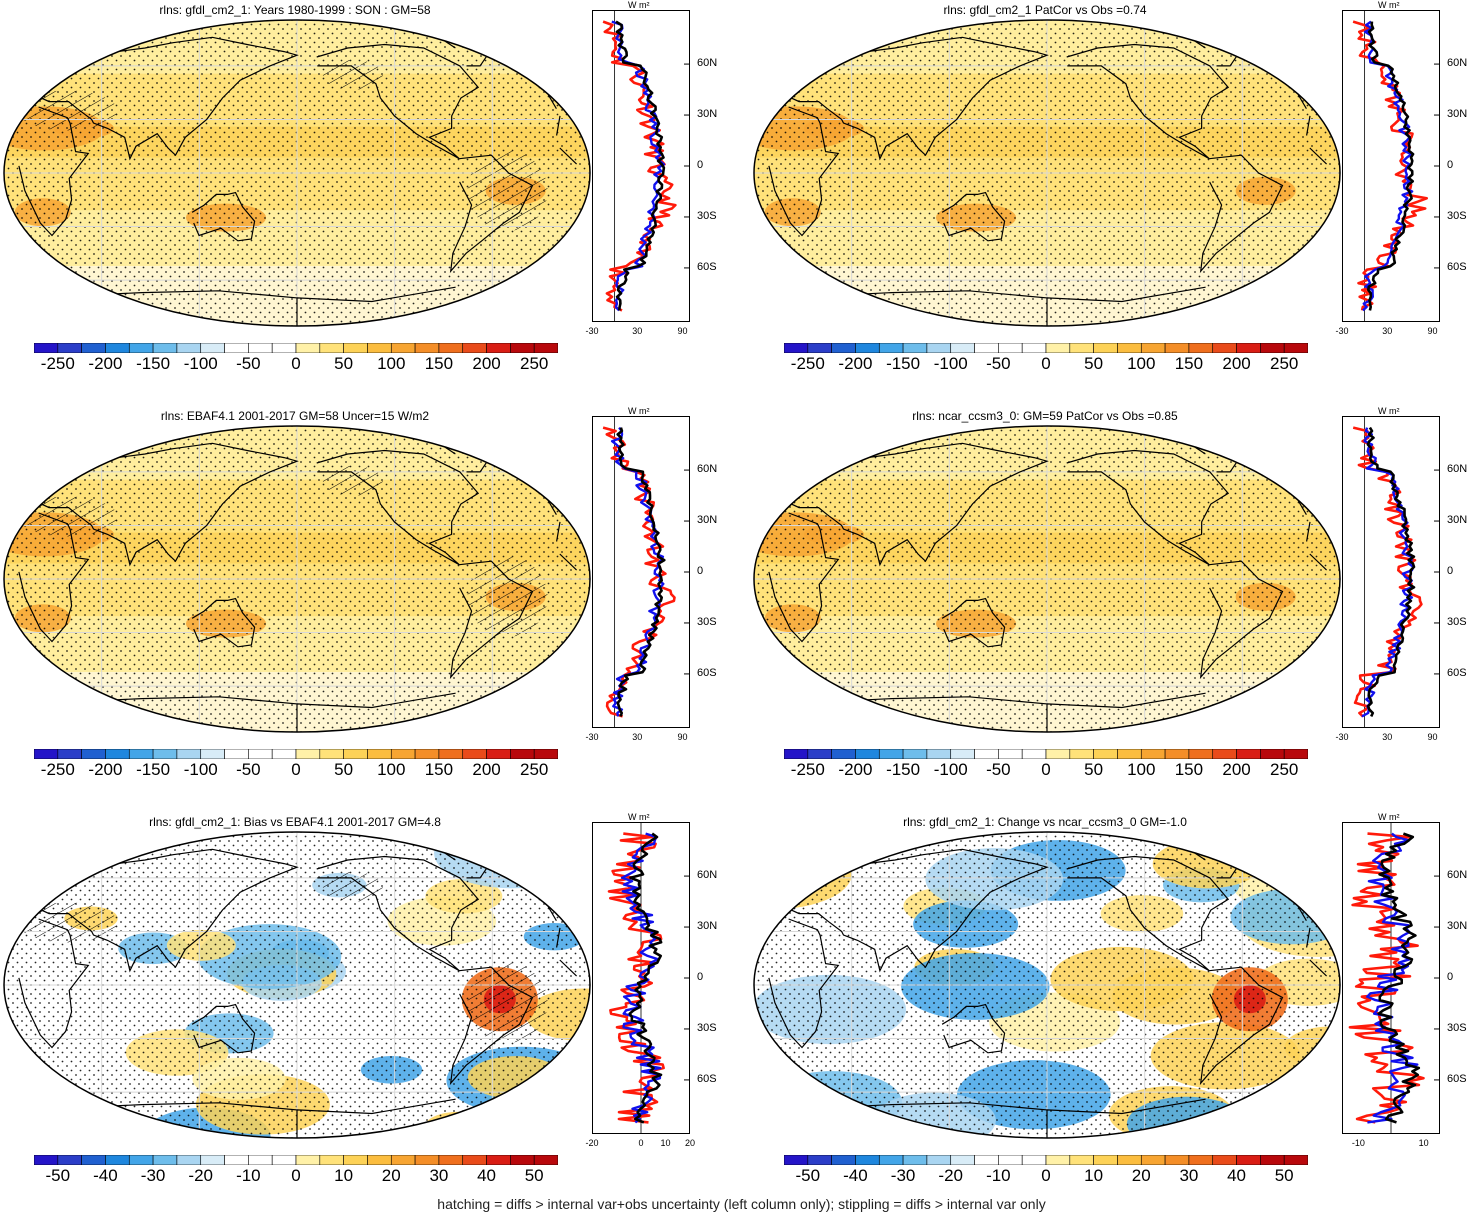 The width and height of the screenshot is (1483, 1215). Describe the element at coordinates (700, 571) in the screenshot. I see `latitude-label: 0` at that location.